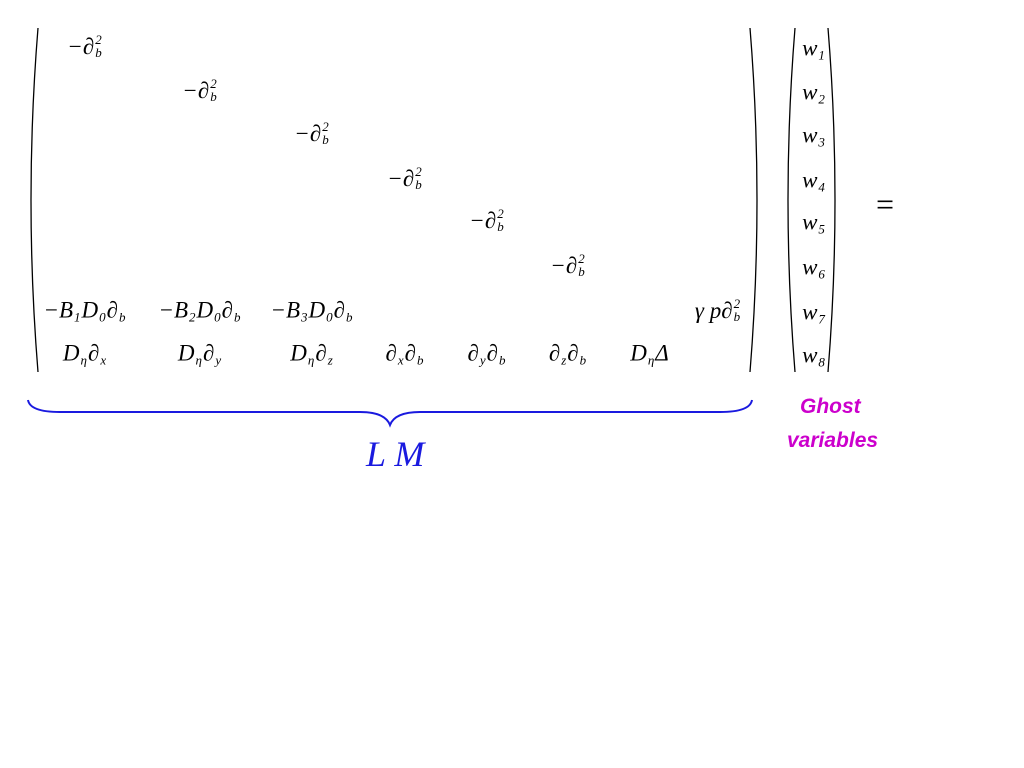 Image resolution: width=1024 pixels, height=768 pixels. I want to click on math-token: ∂ x, so click(97, 353).